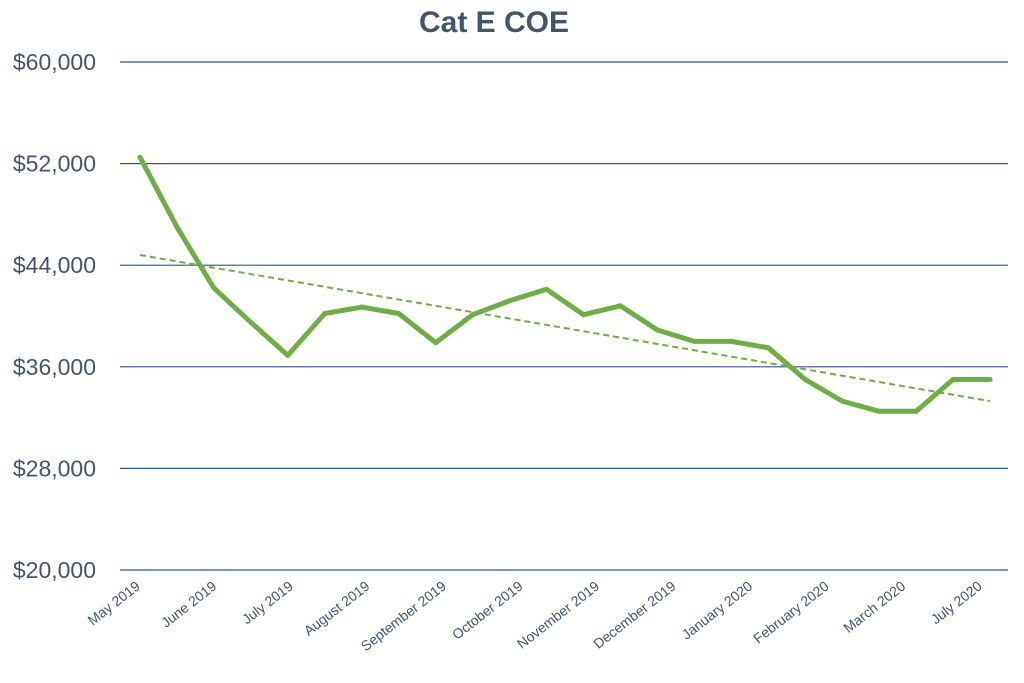  Describe the element at coordinates (337, 608) in the screenshot. I see `x-tick-label: August 2019` at that location.